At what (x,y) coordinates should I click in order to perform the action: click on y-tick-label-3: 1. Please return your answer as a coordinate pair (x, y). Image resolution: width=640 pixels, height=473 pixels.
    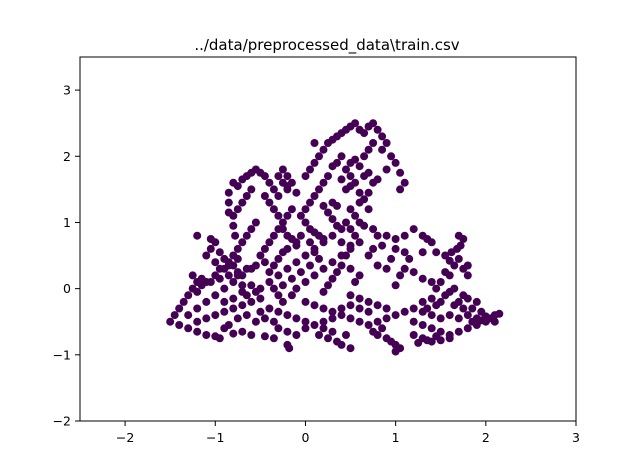
    Looking at the image, I should click on (67, 222).